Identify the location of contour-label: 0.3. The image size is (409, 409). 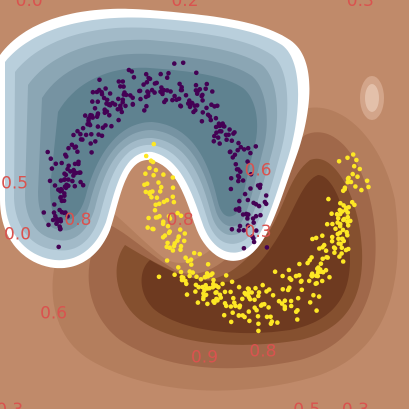
(355, 404).